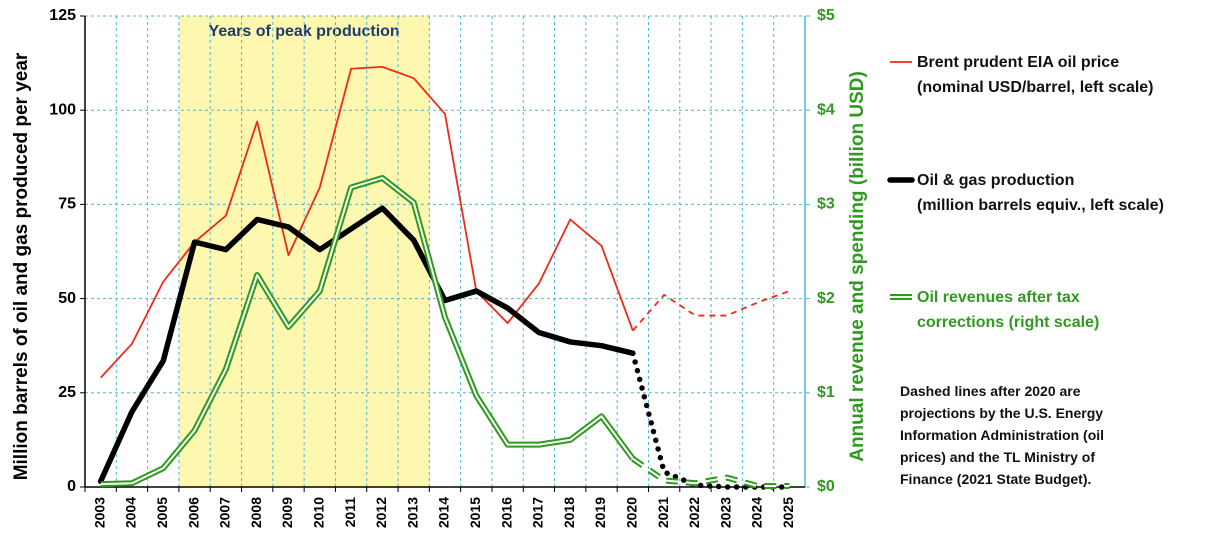  Describe the element at coordinates (475, 512) in the screenshot. I see `x-tick-label: 2015` at that location.